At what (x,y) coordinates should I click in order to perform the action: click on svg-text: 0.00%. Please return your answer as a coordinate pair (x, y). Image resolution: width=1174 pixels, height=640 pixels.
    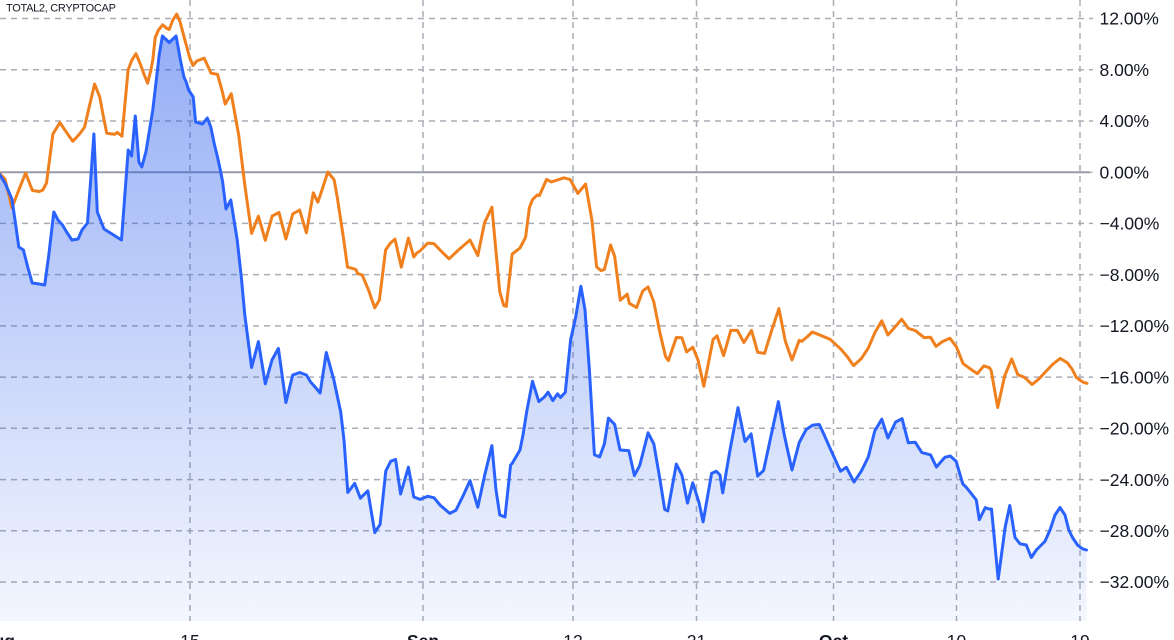
    Looking at the image, I should click on (1125, 172).